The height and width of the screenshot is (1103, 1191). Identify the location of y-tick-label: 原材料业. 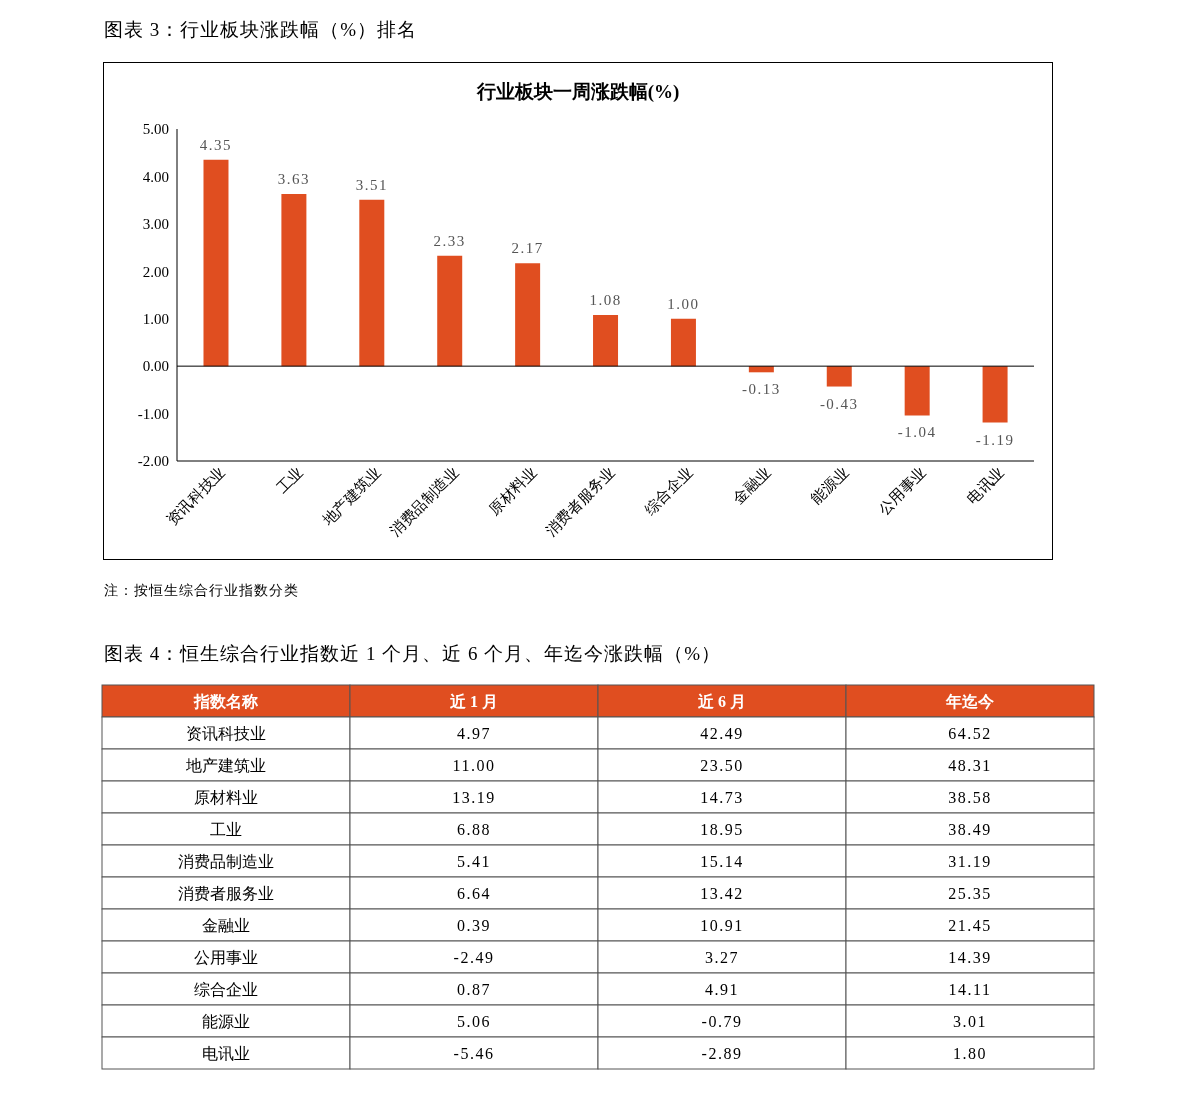
(226, 797).